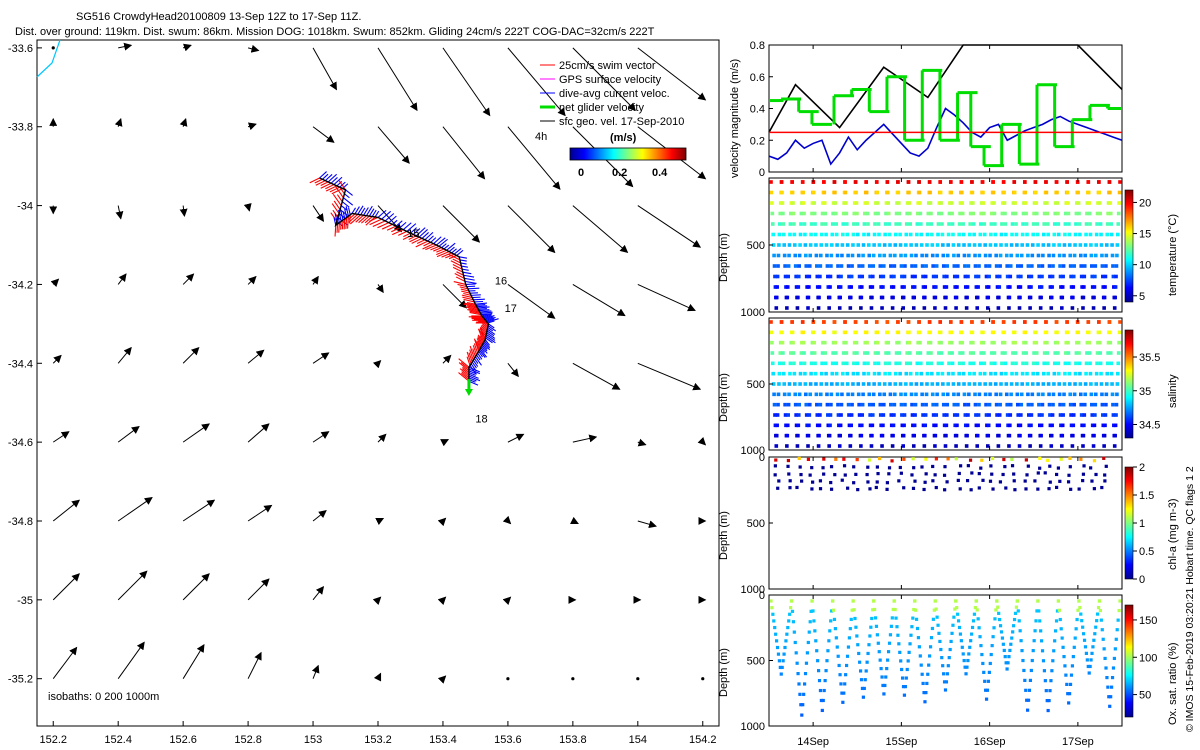  What do you see at coordinates (756, 524) in the screenshot?
I see `depth-tick-label: 500` at bounding box center [756, 524].